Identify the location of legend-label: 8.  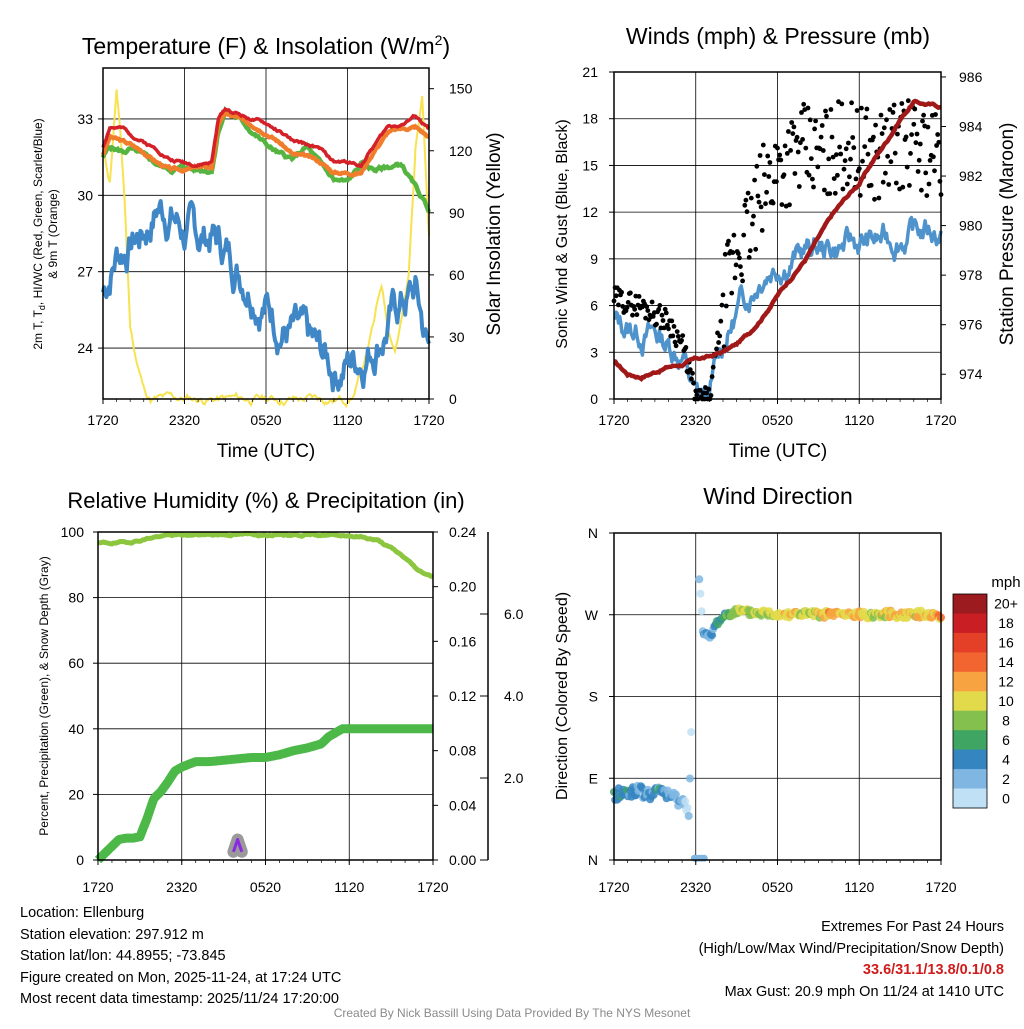
(1006, 721).